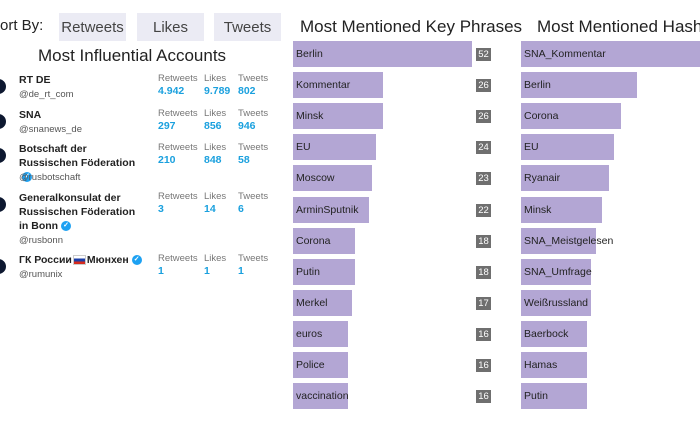 This screenshot has height=441, width=700. What do you see at coordinates (178, 203) in the screenshot?
I see `account-retweets-stat: Retweets 3` at bounding box center [178, 203].